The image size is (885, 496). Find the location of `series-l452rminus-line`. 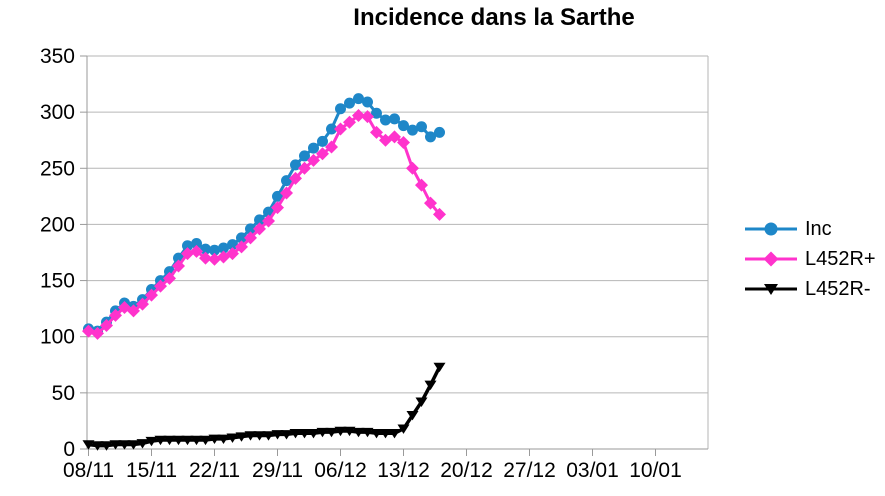

series-l452rminus-line is located at coordinates (265, 407).